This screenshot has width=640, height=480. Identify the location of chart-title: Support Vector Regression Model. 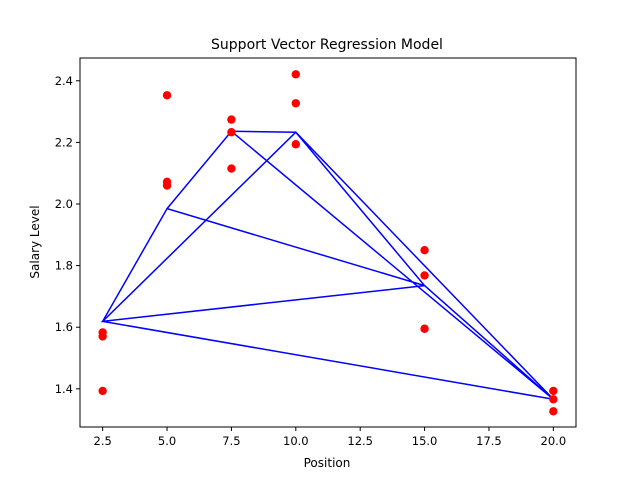
(327, 45).